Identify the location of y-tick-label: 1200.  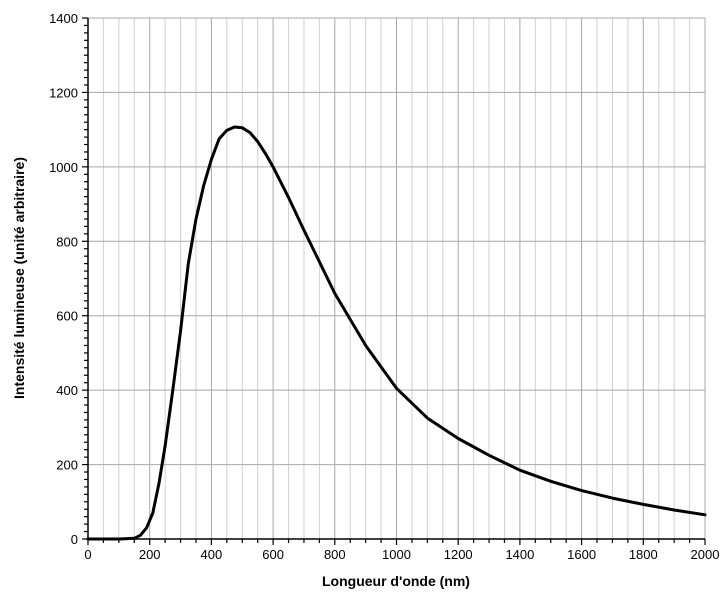
(63, 92).